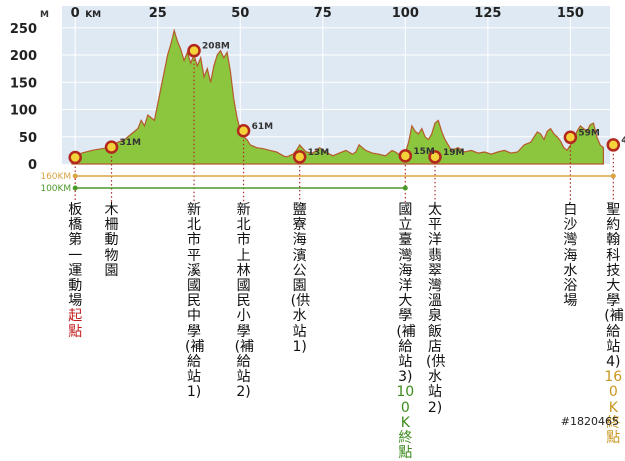 The image size is (625, 461). I want to click on station-name-text: 新北市平溪國民中學(補給站1), so click(195, 301).